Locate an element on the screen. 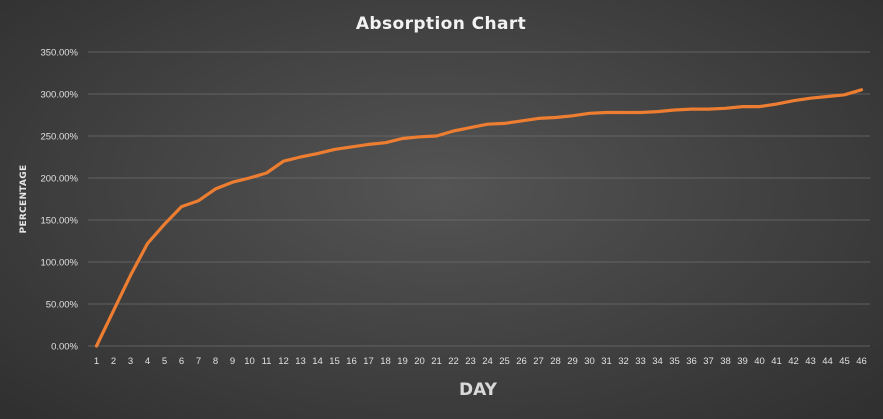 Image resolution: width=883 pixels, height=419 pixels. x-tick-label: 21 is located at coordinates (436, 361).